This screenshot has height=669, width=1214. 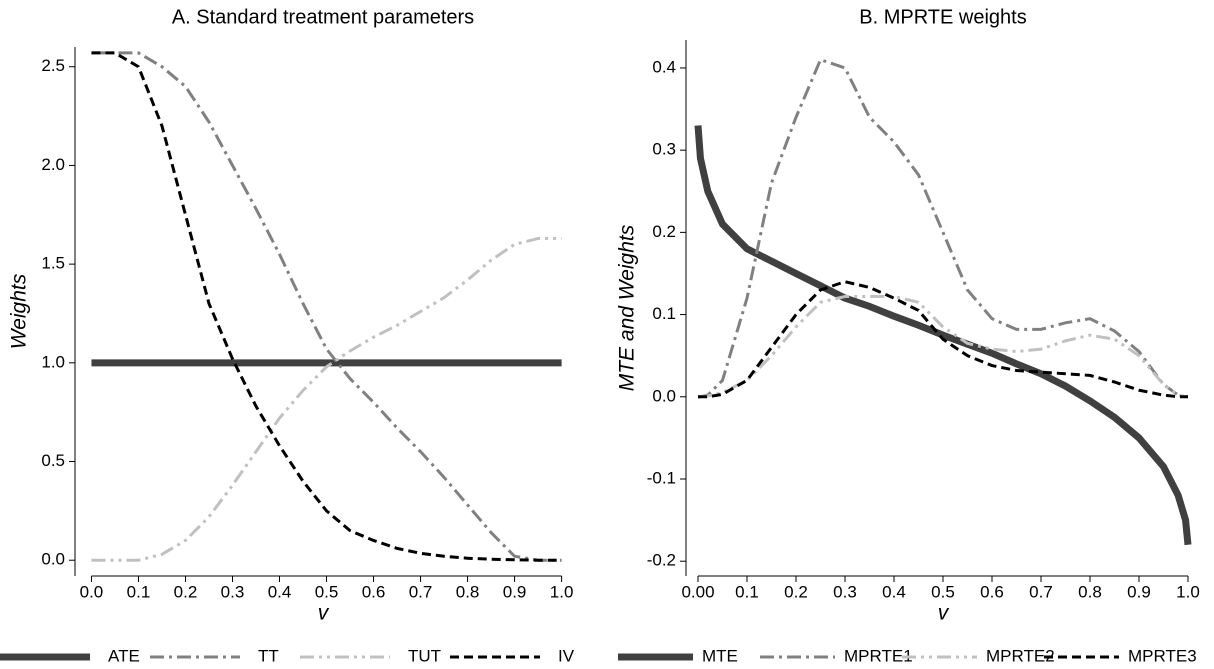 What do you see at coordinates (697, 591) in the screenshot?
I see `x-tick-label: 0.00` at bounding box center [697, 591].